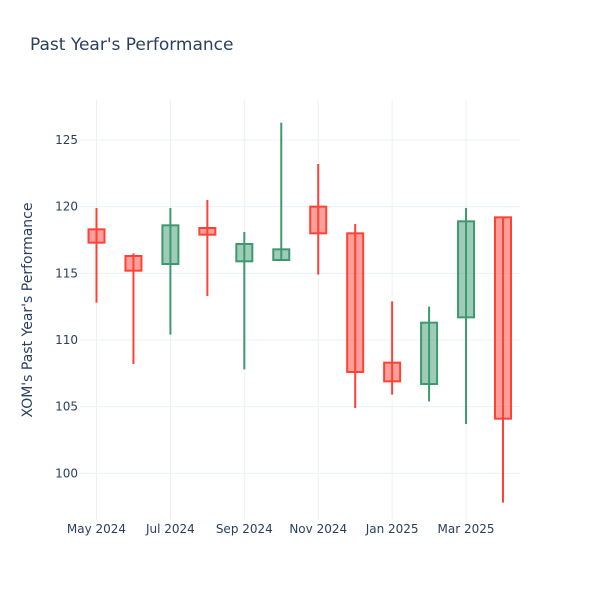 The height and width of the screenshot is (600, 600). I want to click on x-tick-label: Jan 2025, so click(392, 529).